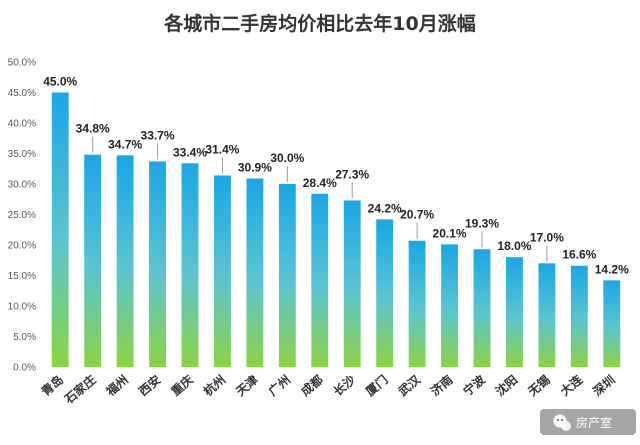 This screenshot has width=640, height=445. Describe the element at coordinates (579, 255) in the screenshot. I see `data-label: 16.6%` at that location.